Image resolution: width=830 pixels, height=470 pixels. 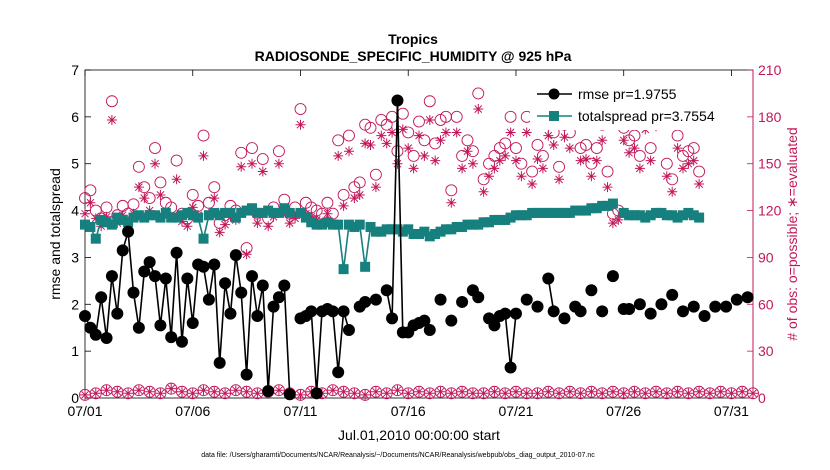 I want to click on legend-spread-label: totalspread pr=3.7554, so click(x=646, y=116).